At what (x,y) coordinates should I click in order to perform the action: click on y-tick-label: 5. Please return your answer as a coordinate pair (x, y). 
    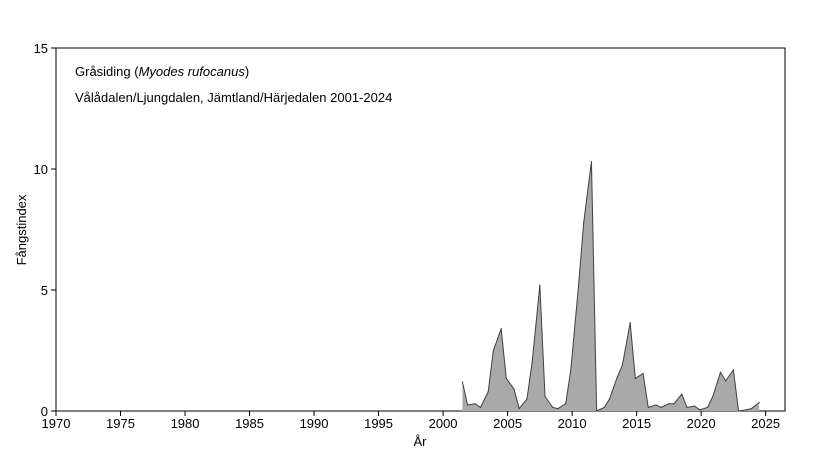
    Looking at the image, I should click on (44, 290).